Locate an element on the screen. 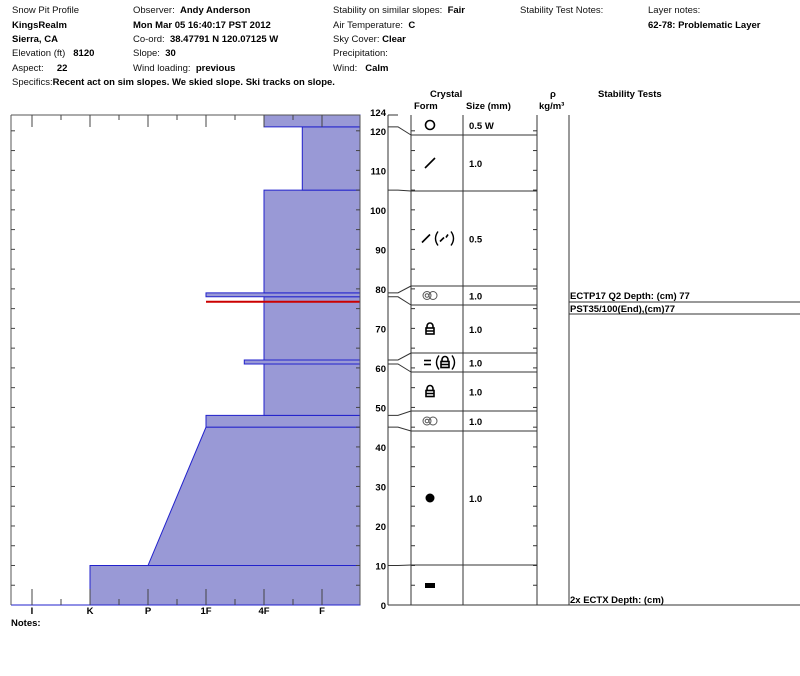  depth-label: 10 is located at coordinates (380, 566).